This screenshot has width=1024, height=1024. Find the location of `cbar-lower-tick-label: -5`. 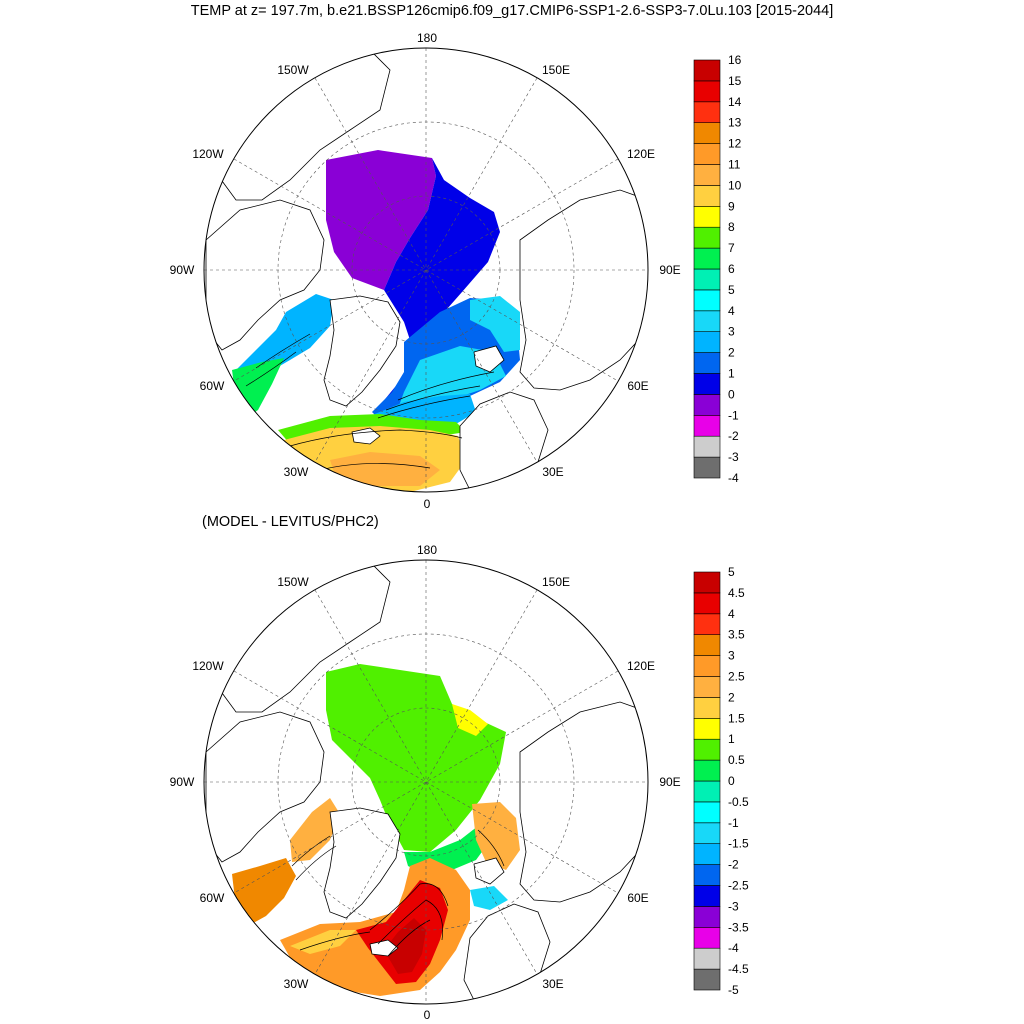

cbar-lower-tick-label: -5 is located at coordinates (733, 990).